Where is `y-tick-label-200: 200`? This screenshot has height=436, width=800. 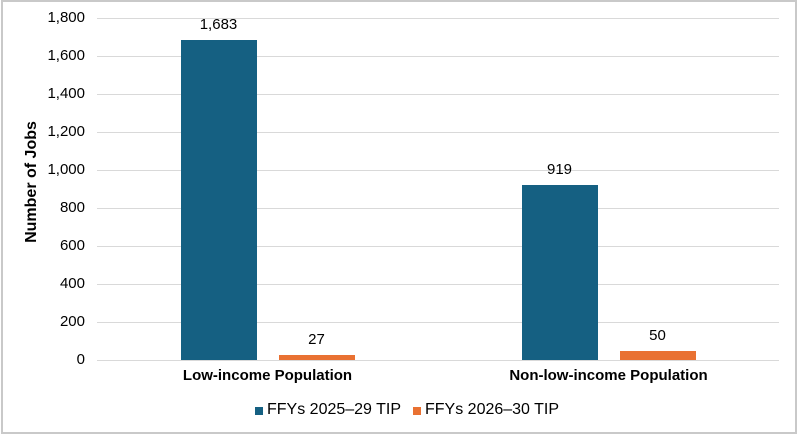
y-tick-label-200: 200 is located at coordinates (72, 321).